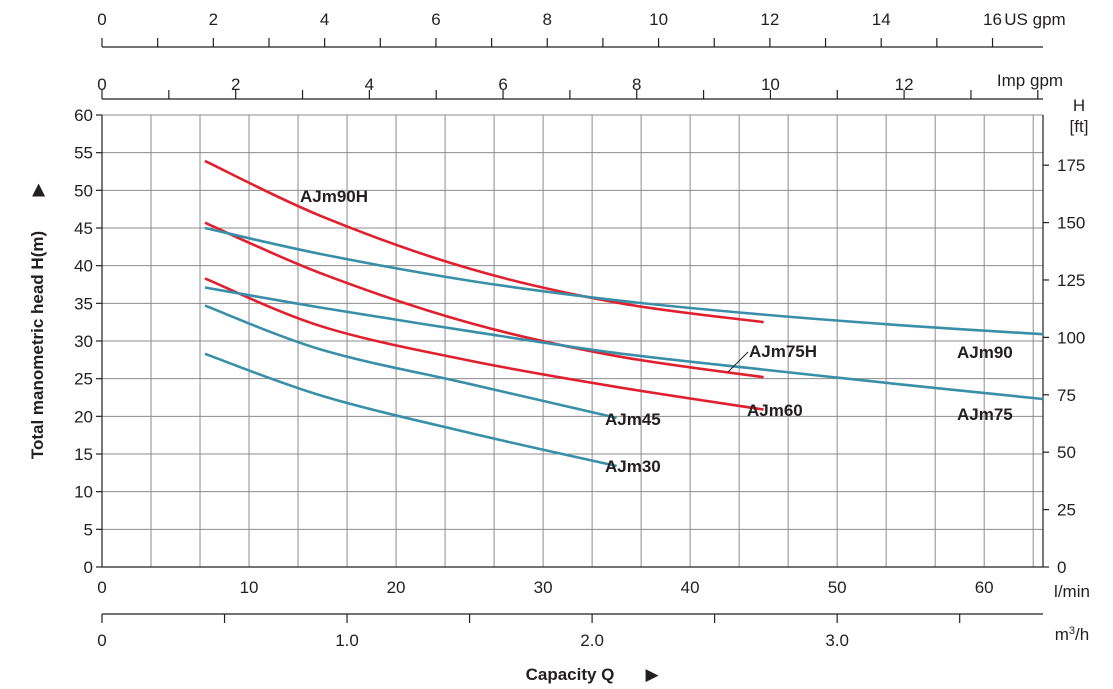  I want to click on m3h-unit: m3/h, so click(1072, 634).